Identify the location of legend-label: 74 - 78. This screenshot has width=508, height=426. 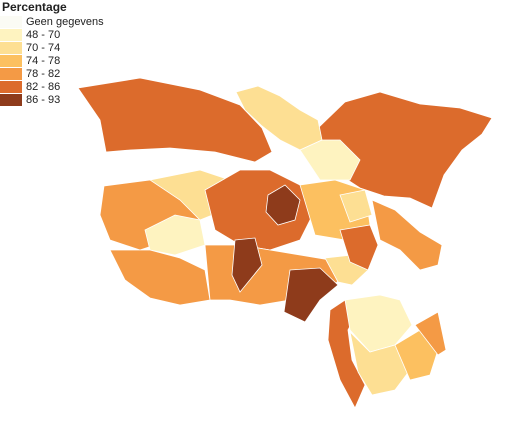
(43, 61).